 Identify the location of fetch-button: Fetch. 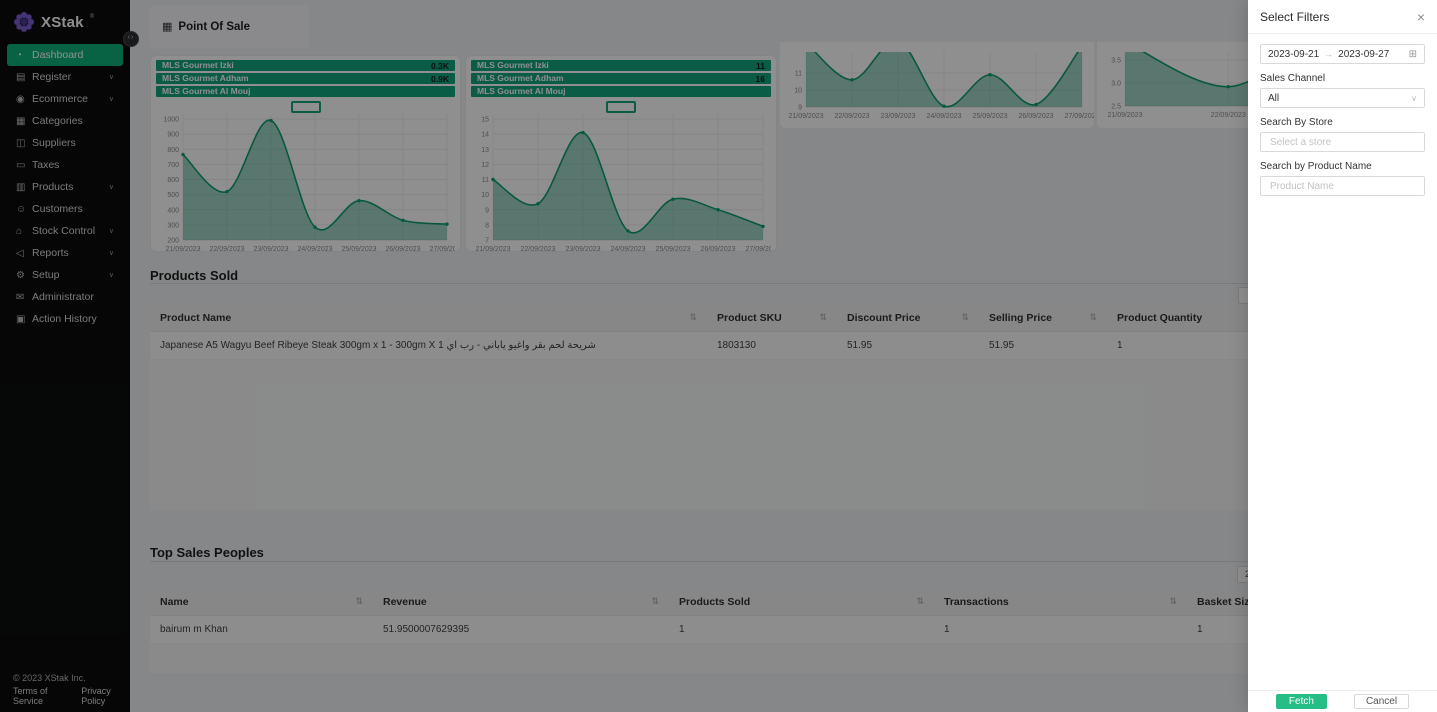
(1301, 701).